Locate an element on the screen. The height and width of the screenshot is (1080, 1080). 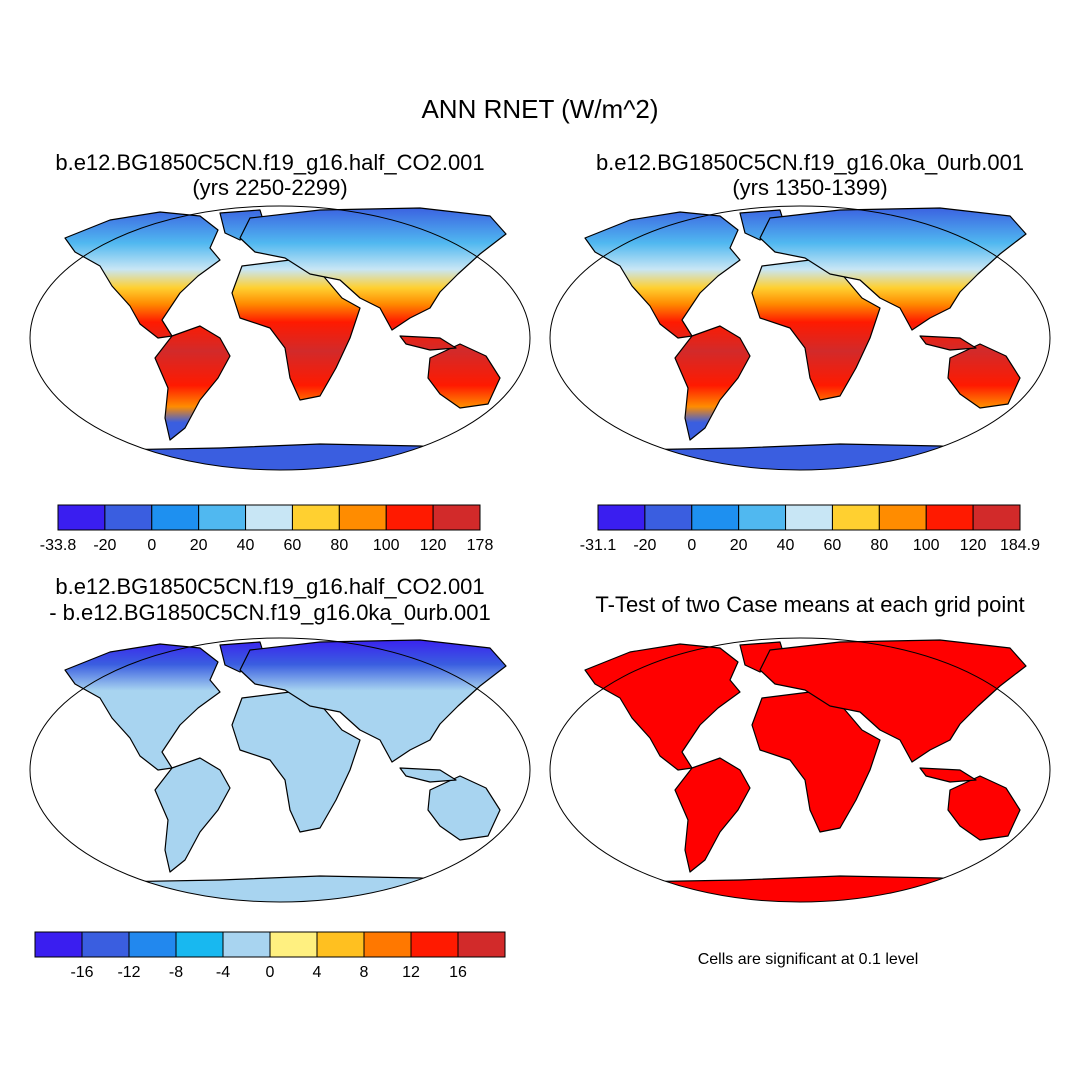
colorbar-label: -16 is located at coordinates (81, 972).